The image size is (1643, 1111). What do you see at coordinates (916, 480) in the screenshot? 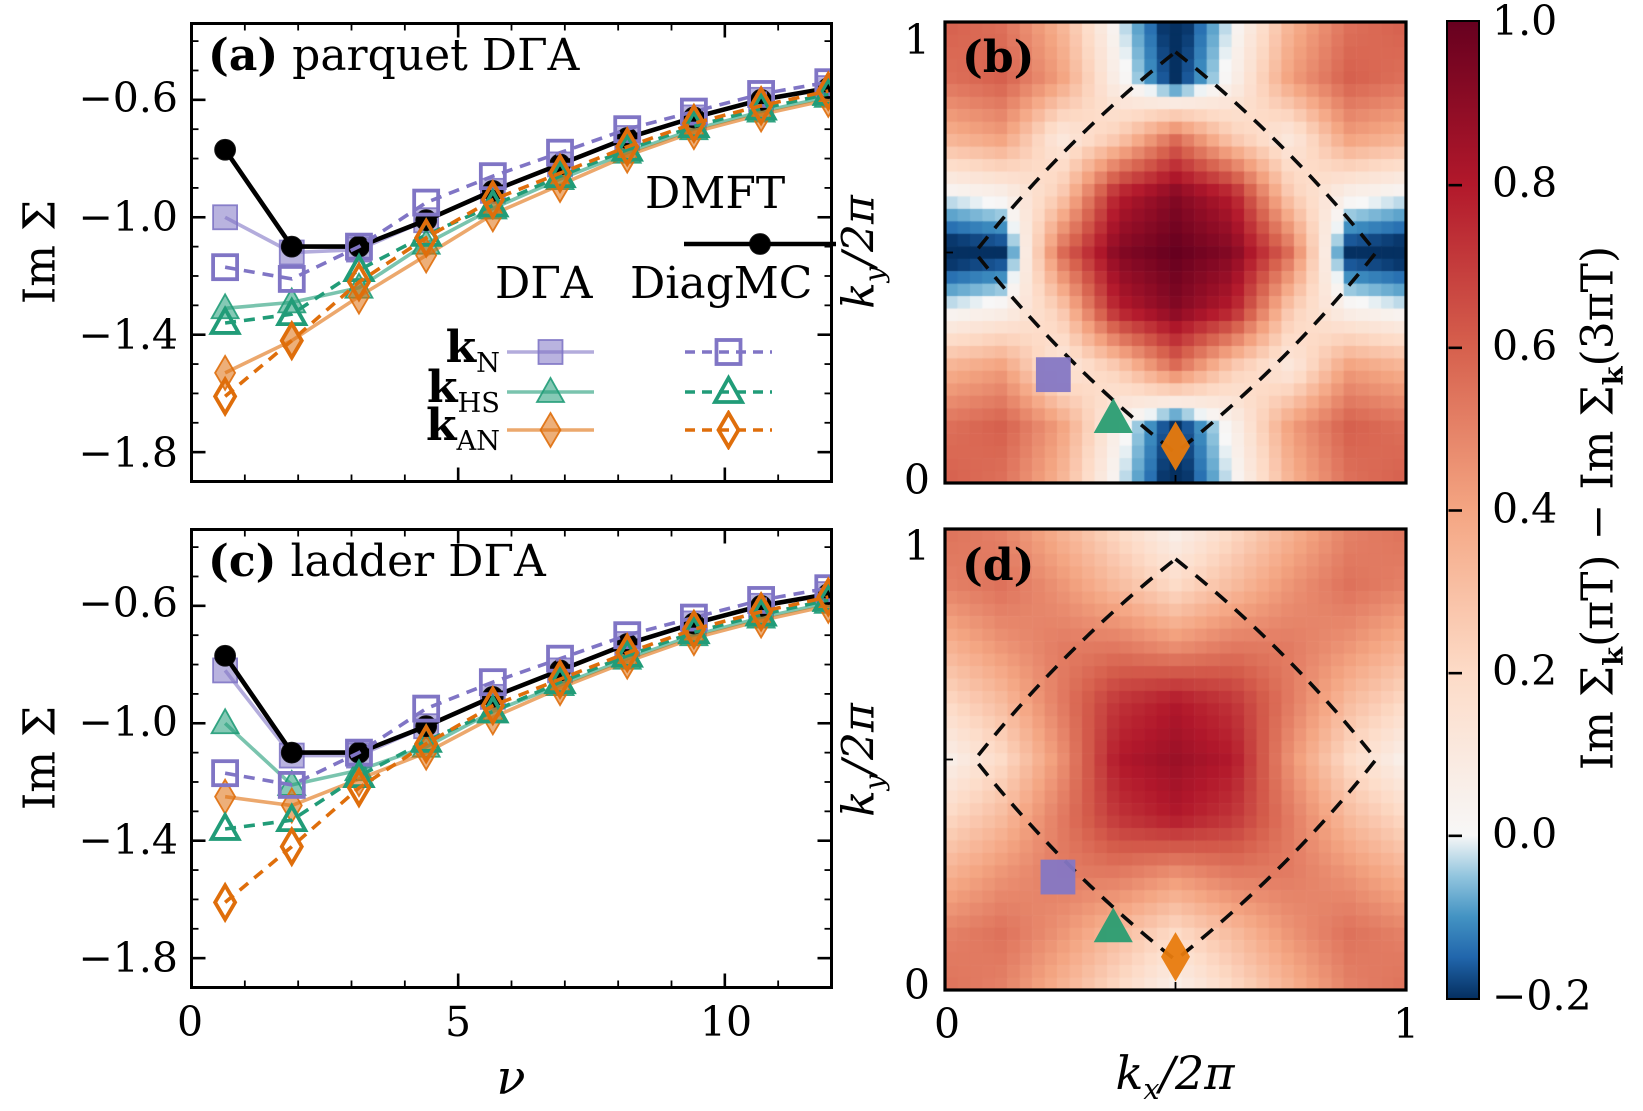
I see `b-ytick-0: 0` at bounding box center [916, 480].